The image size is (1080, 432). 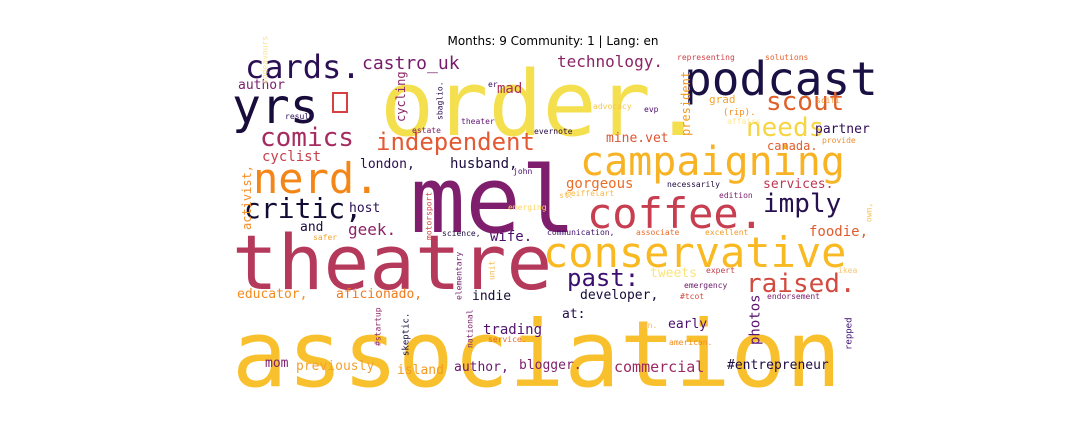 What do you see at coordinates (481, 367) in the screenshot?
I see `word-47: author,` at bounding box center [481, 367].